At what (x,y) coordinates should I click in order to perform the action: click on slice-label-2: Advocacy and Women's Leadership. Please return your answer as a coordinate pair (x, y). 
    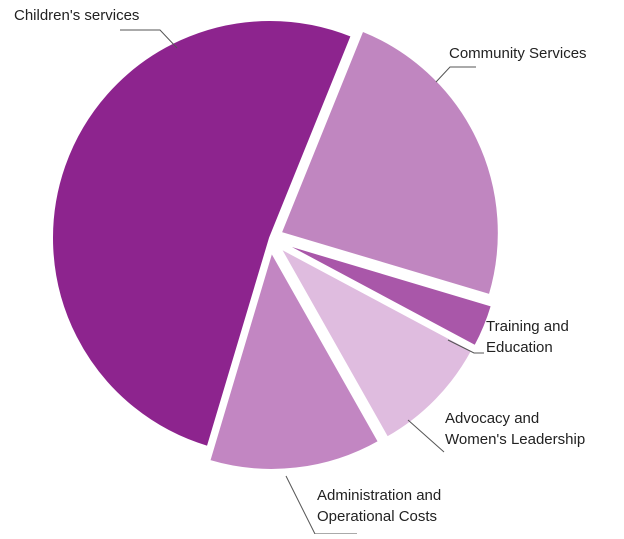
    Looking at the image, I should click on (515, 429).